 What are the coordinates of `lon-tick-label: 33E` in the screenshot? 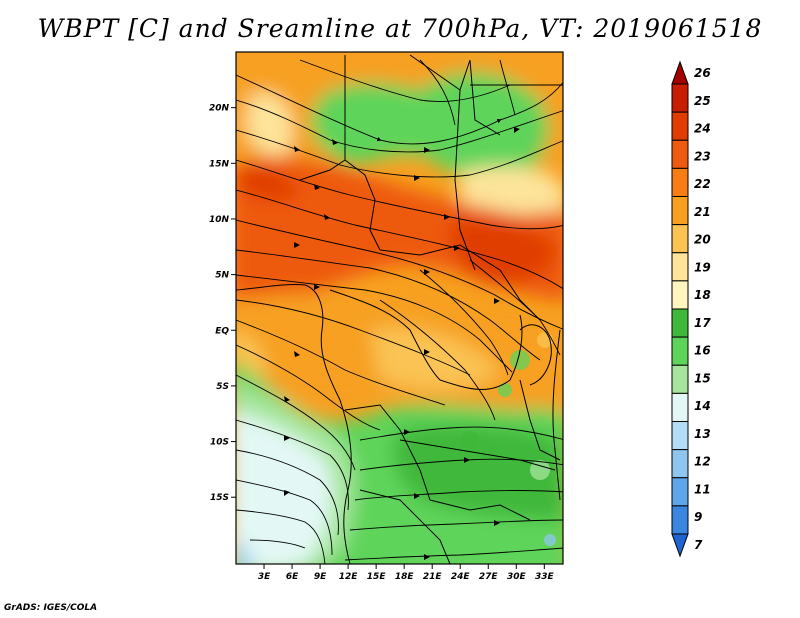 It's located at (545, 577).